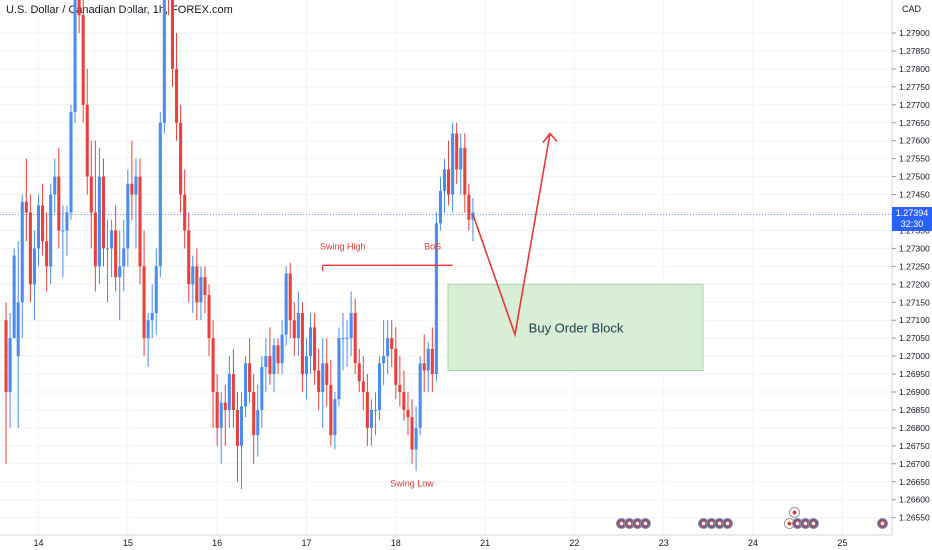  What do you see at coordinates (914, 87) in the screenshot?
I see `price-tick-label: 1.27750` at bounding box center [914, 87].